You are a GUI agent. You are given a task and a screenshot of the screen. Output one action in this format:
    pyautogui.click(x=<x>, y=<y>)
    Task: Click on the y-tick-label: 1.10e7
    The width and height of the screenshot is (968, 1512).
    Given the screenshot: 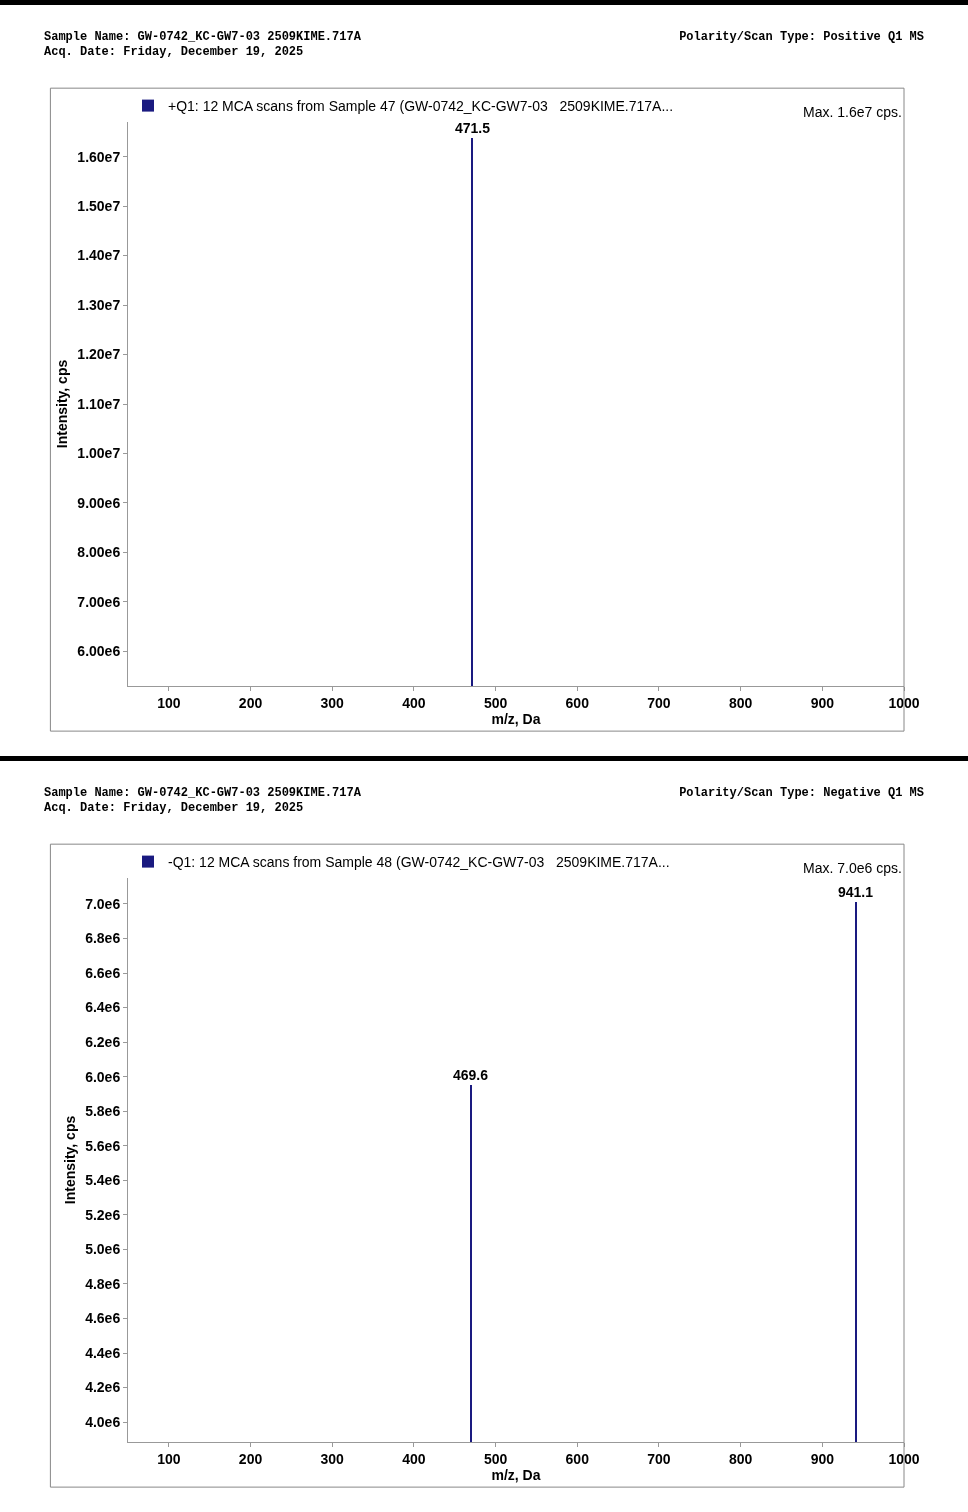 What is the action you would take?
    pyautogui.click(x=99, y=403)
    